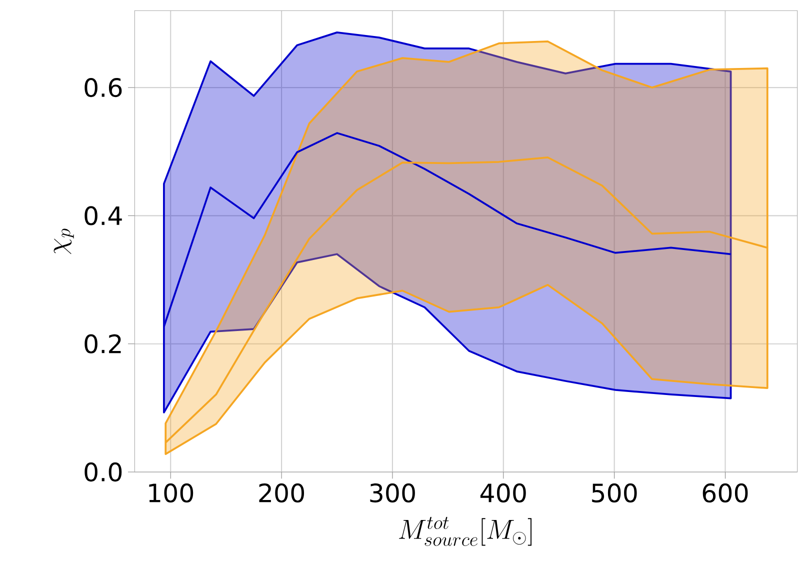 This screenshot has height=573, width=812. What do you see at coordinates (725, 492) in the screenshot?
I see `x-tick-label: 600` at bounding box center [725, 492].